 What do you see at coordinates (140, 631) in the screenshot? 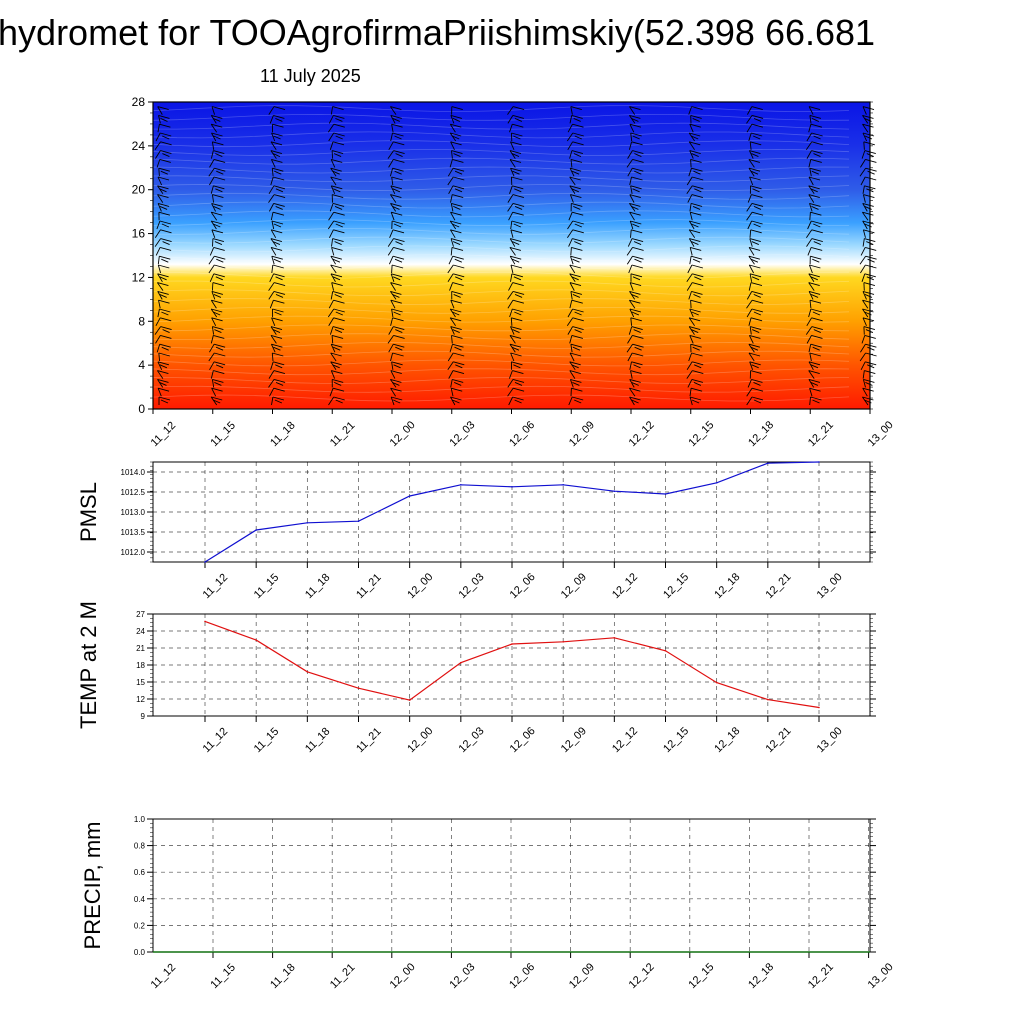
I see `y-tick-label: 24` at bounding box center [140, 631].